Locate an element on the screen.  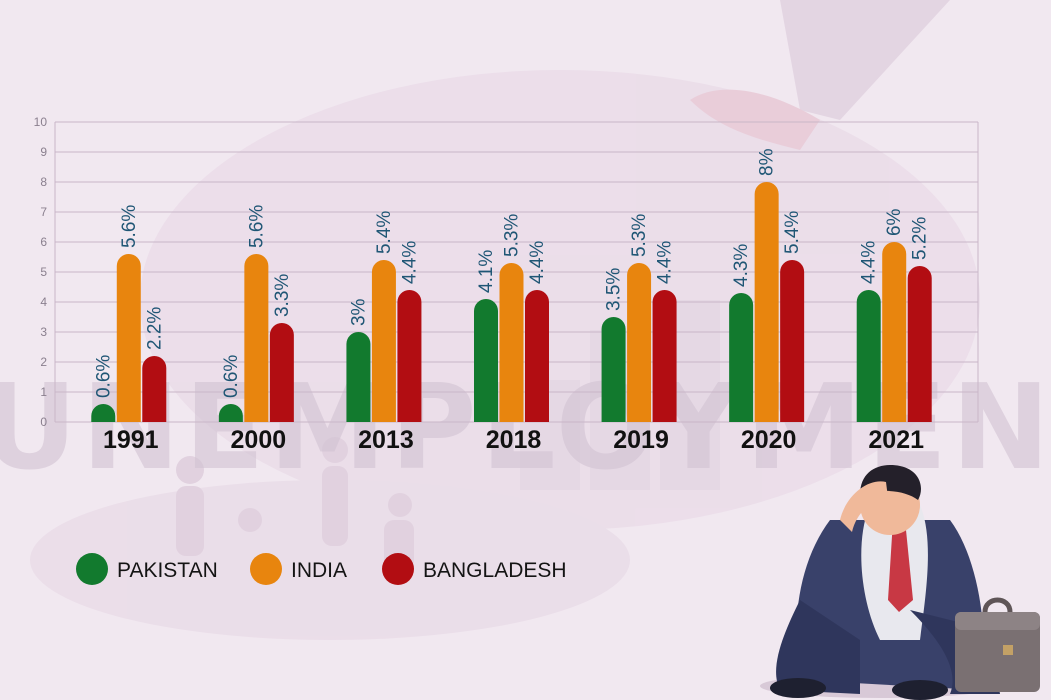
bar-india-2013 is located at coordinates (383, 341).